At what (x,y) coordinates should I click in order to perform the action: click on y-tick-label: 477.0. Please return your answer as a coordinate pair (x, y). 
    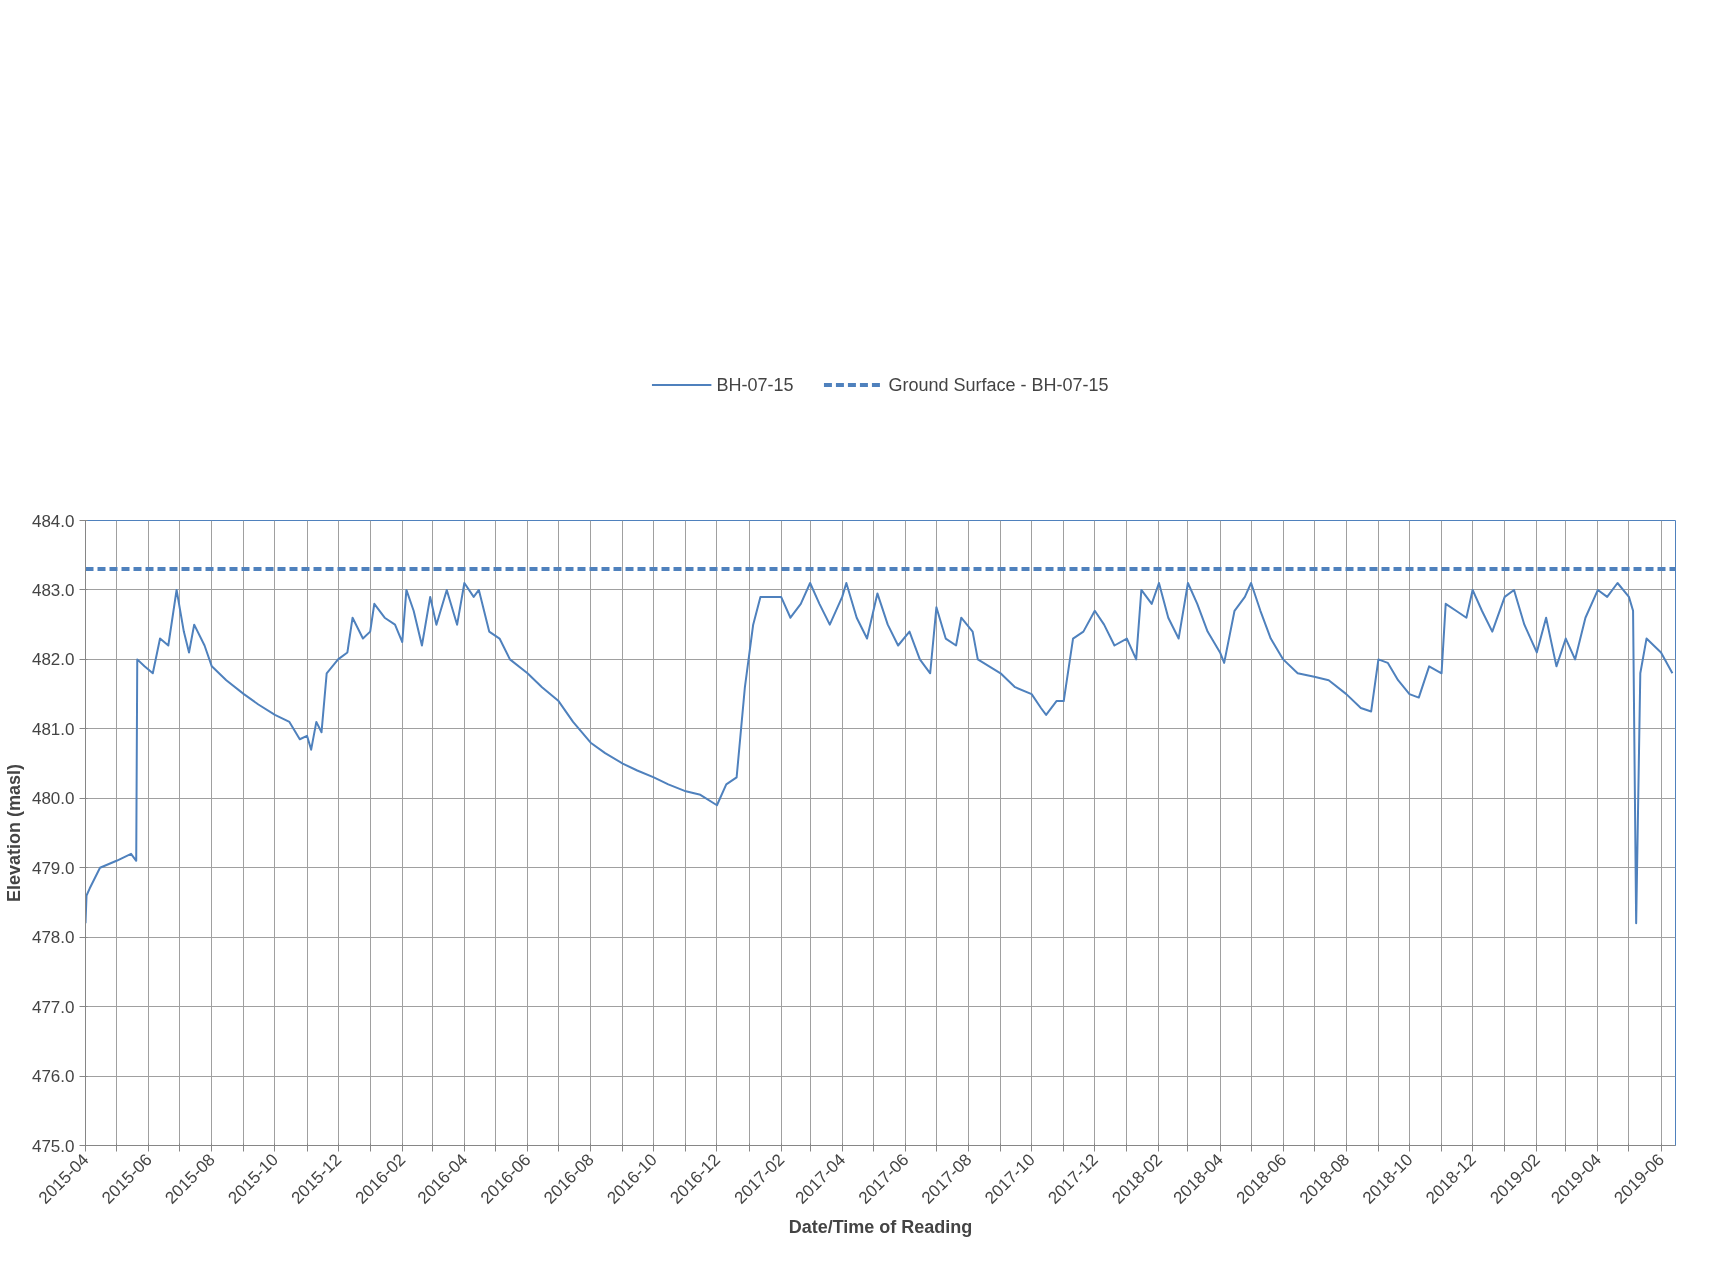
    Looking at the image, I should click on (53, 1007).